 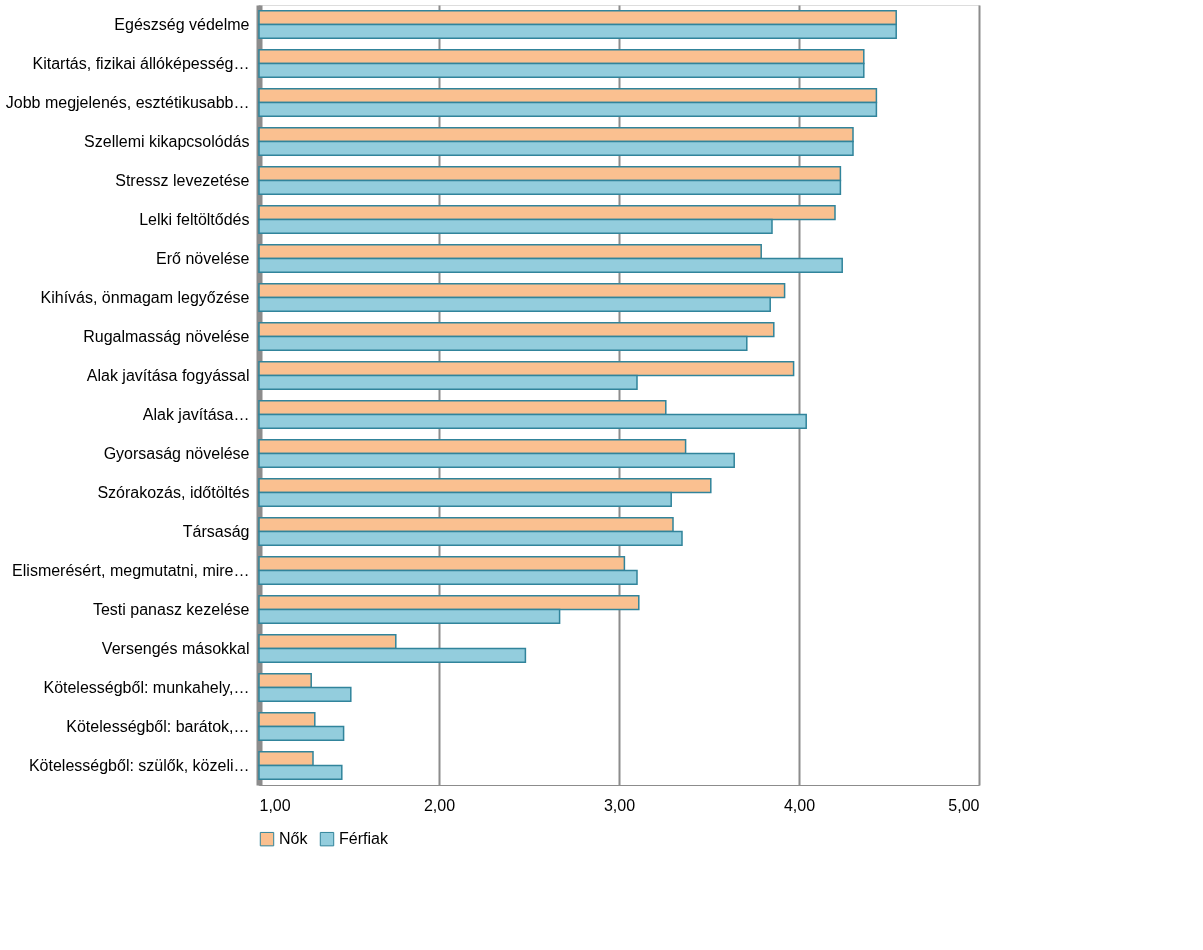 I want to click on y-tick-label: Gyorsaság növelése, so click(x=176, y=453).